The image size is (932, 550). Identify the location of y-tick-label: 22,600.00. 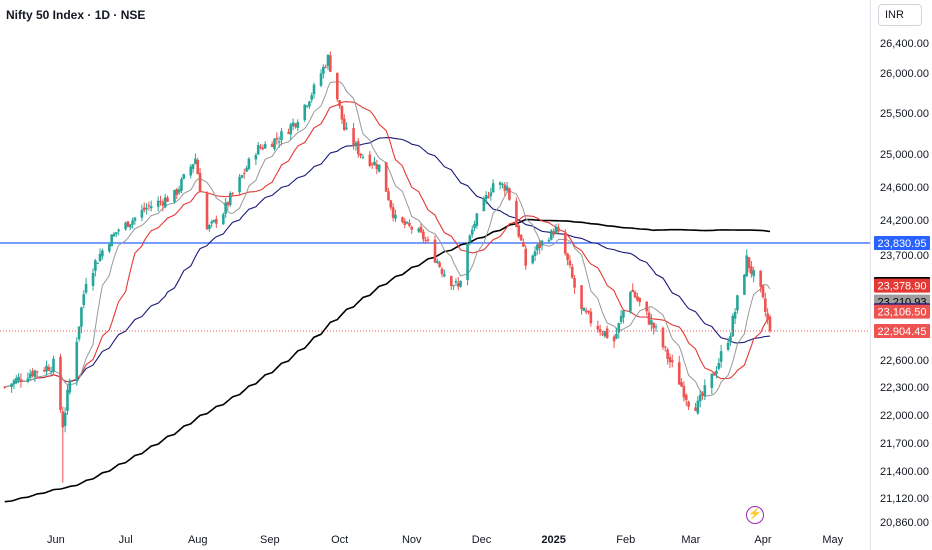
(904, 361).